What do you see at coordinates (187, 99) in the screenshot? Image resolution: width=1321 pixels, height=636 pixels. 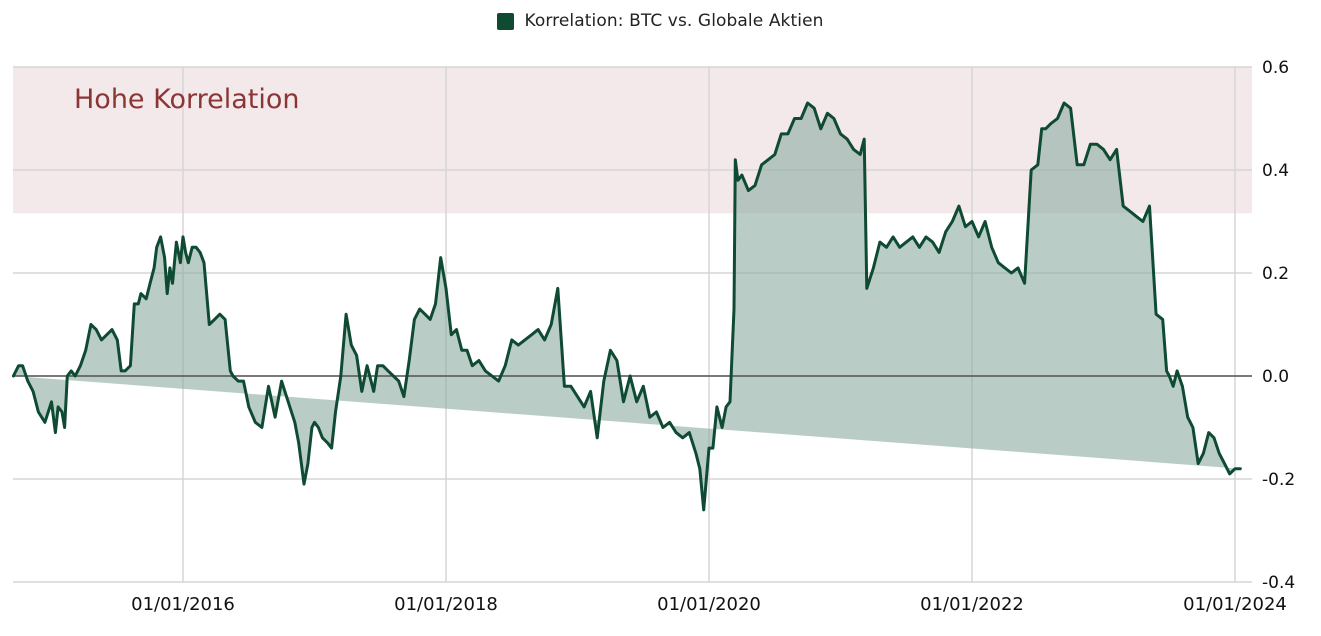 I see `high-correlation-label: Hohe Korrelation` at bounding box center [187, 99].